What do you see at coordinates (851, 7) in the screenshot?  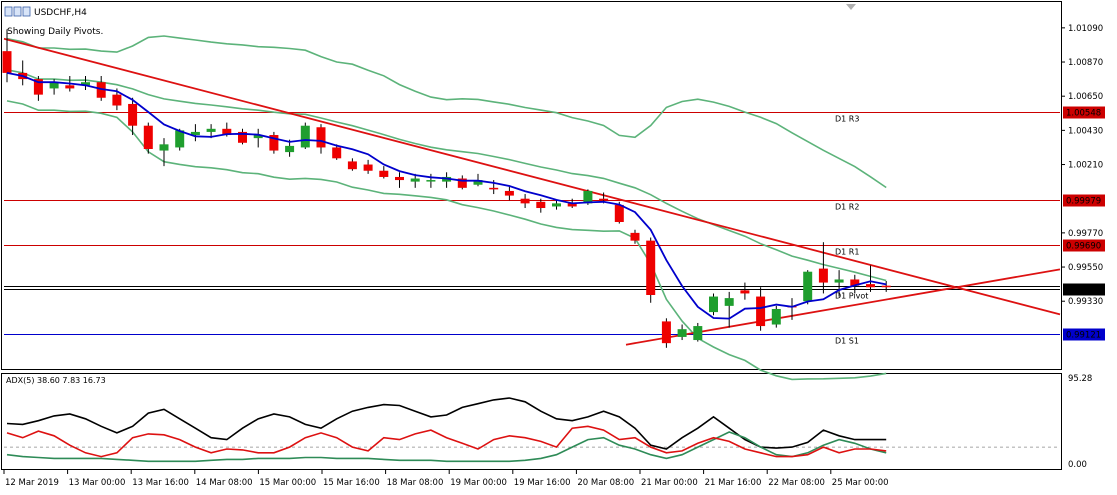 I see `shift-marker-icon` at bounding box center [851, 7].